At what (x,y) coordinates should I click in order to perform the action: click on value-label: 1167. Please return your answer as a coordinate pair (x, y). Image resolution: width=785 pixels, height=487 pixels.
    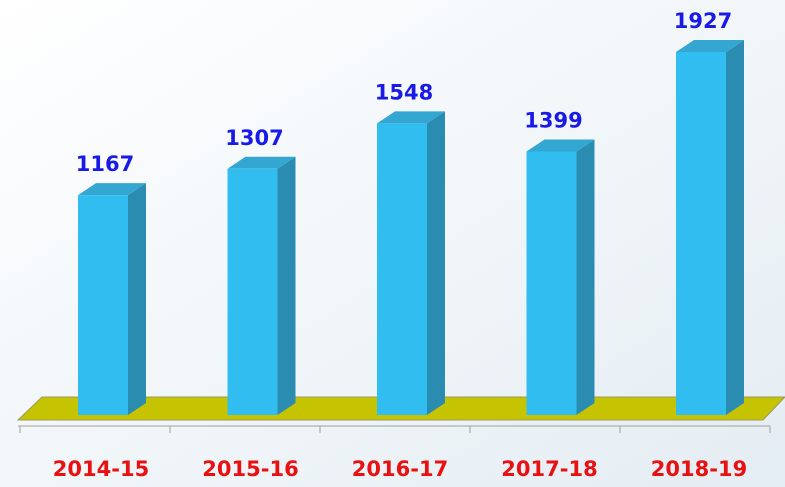
    Looking at the image, I should click on (105, 164).